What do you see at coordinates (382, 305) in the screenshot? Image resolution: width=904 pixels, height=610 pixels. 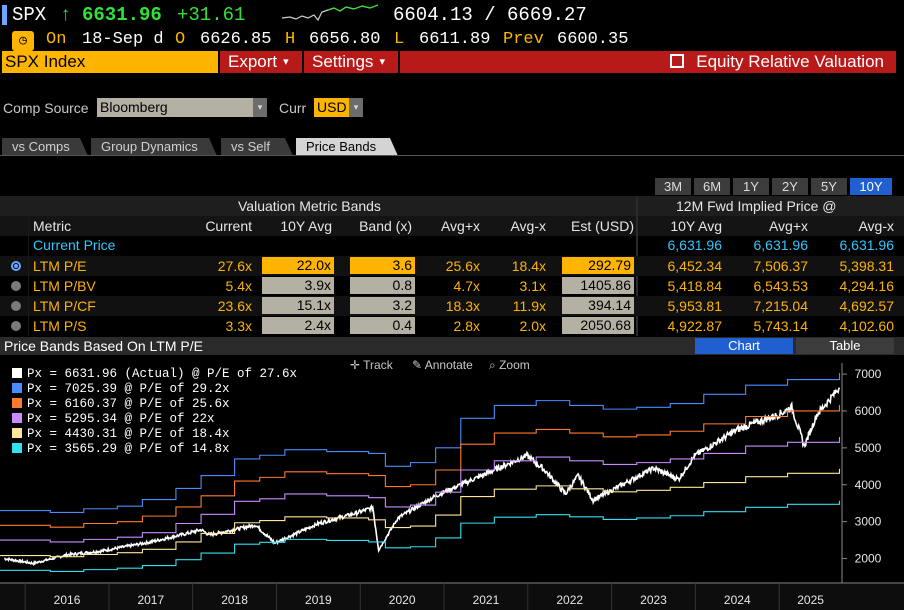 I see `metric-band: 3.2` at bounding box center [382, 305].